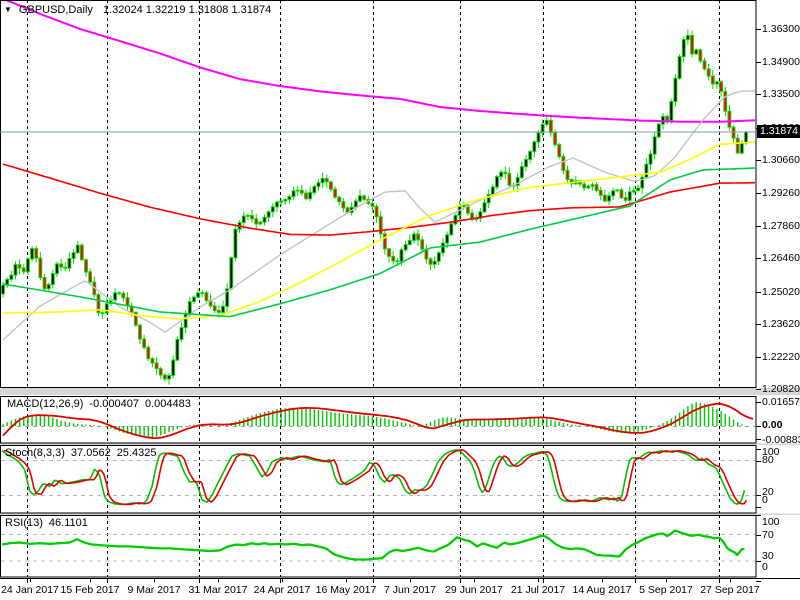  What do you see at coordinates (251, 10) in the screenshot?
I see `ohlc-close: 1.31874` at bounding box center [251, 10].